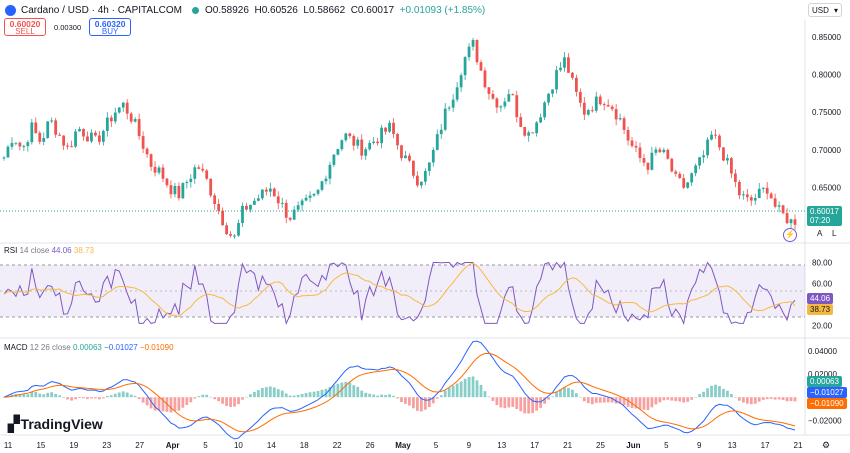 The image size is (850, 453). What do you see at coordinates (822, 263) in the screenshot?
I see `rsi-axis-label: 80.00` at bounding box center [822, 263].